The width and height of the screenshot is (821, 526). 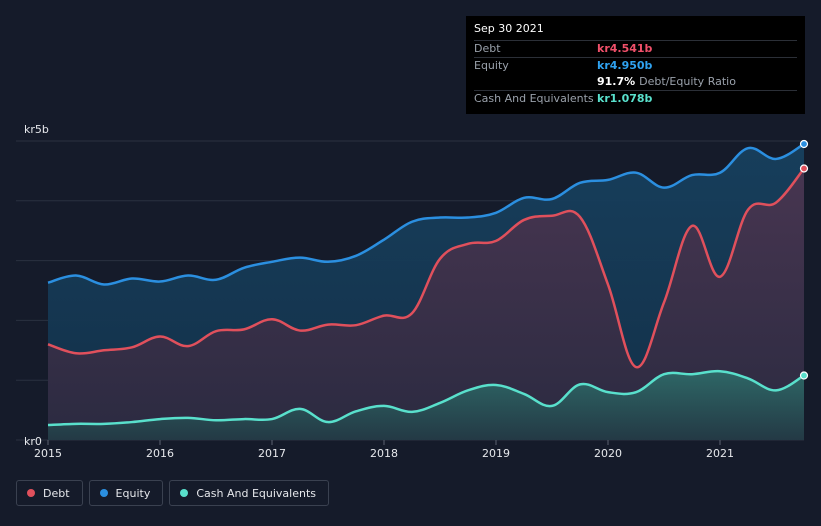 I want to click on debt-endpoint, so click(x=804, y=168).